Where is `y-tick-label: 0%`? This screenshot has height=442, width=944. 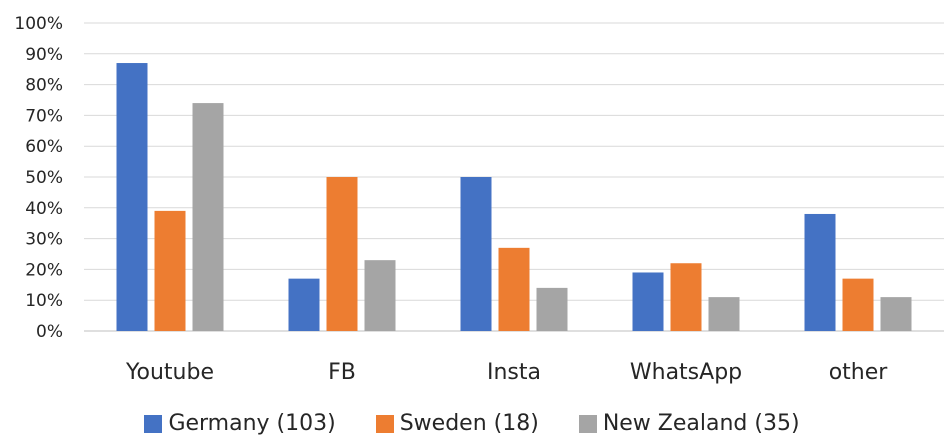
y-tick-label: 0% is located at coordinates (49, 332).